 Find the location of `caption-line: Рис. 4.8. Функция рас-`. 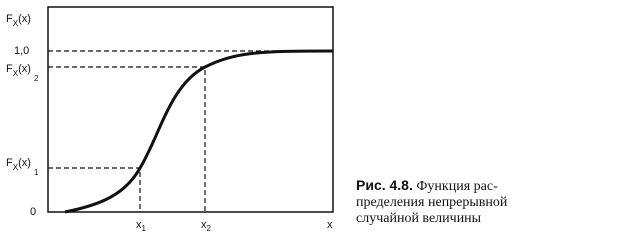

caption-line: Рис. 4.8. Функция рас- is located at coordinates (427, 185).